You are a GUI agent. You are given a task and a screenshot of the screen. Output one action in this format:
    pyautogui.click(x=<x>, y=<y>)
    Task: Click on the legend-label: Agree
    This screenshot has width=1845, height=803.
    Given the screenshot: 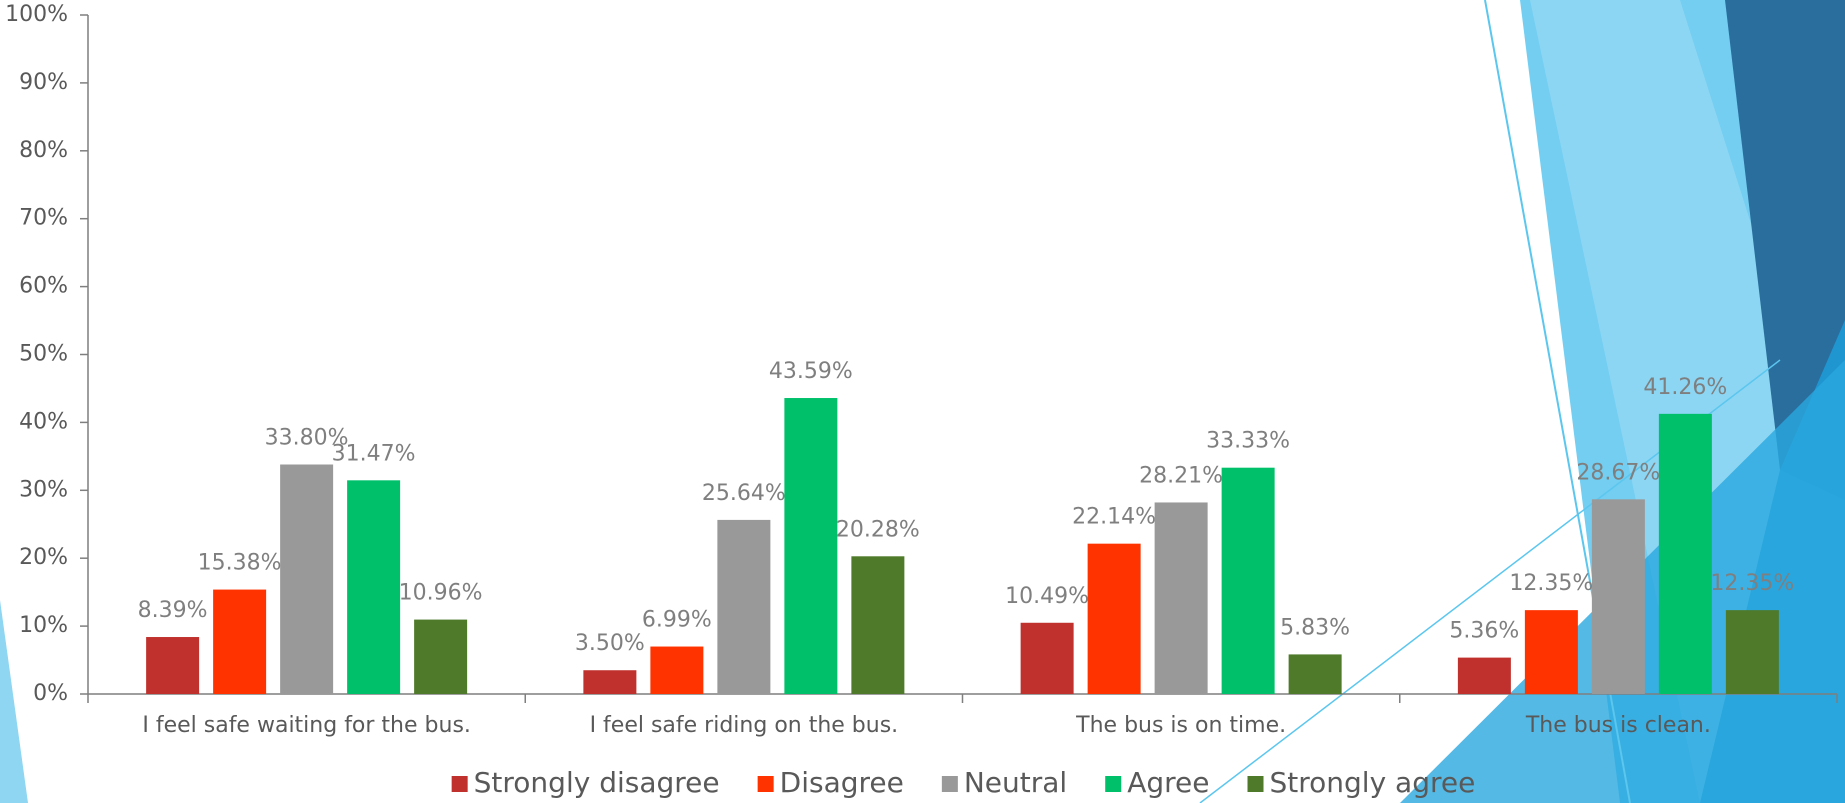 What is the action you would take?
    pyautogui.click(x=1168, y=782)
    